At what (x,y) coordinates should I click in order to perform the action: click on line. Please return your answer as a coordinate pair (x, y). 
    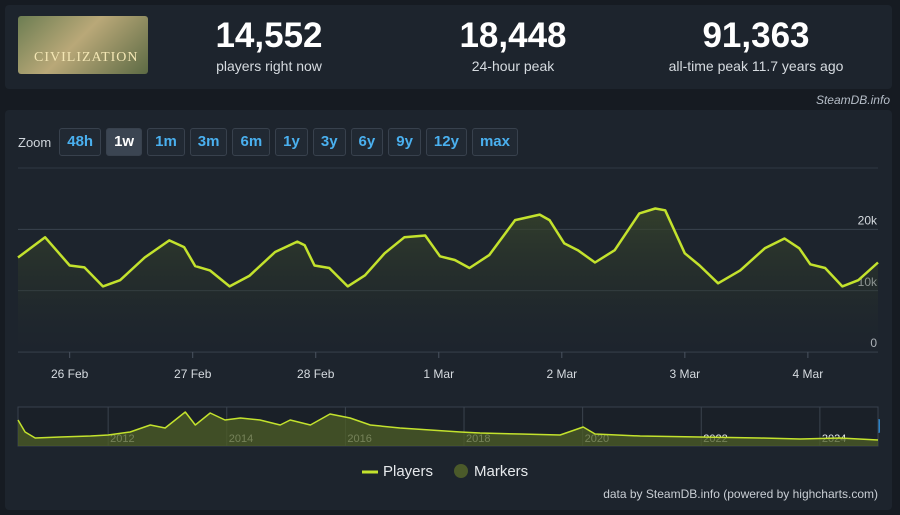
    Looking at the image, I should click on (448, 426).